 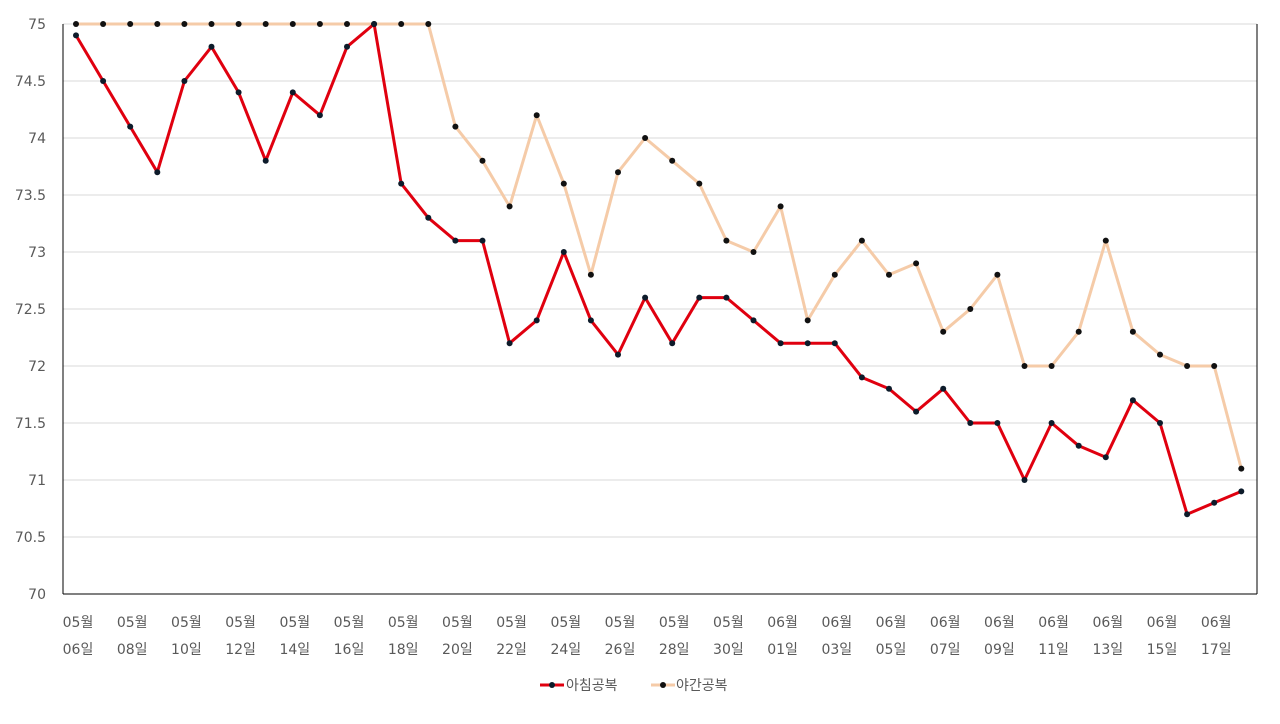 I want to click on x-tick-label-day: 11일, so click(x=1053, y=650).